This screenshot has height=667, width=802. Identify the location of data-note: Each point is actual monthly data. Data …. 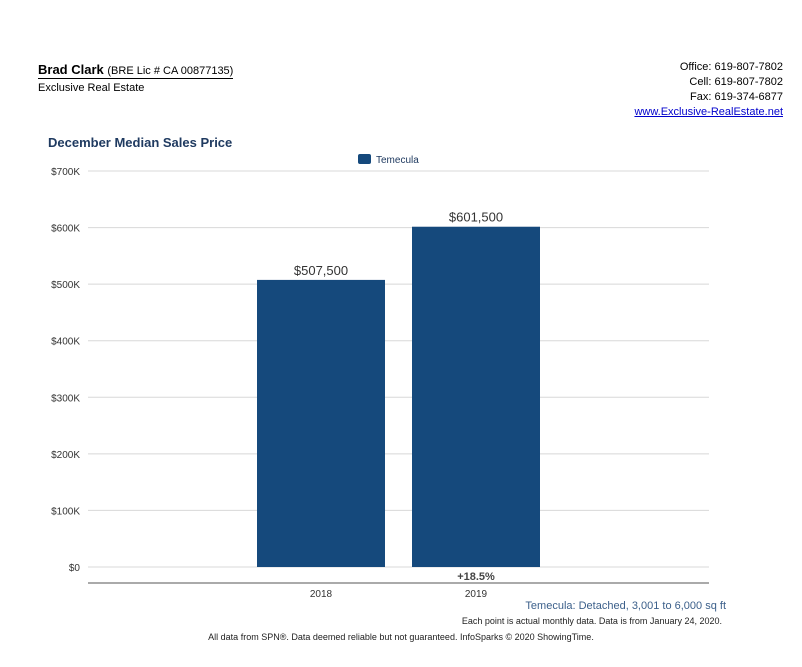
(591, 621).